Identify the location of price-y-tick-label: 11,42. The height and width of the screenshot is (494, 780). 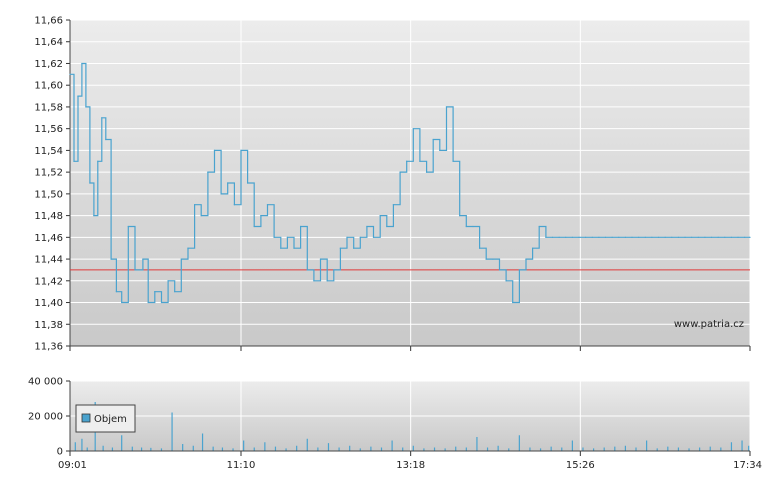
(48, 281).